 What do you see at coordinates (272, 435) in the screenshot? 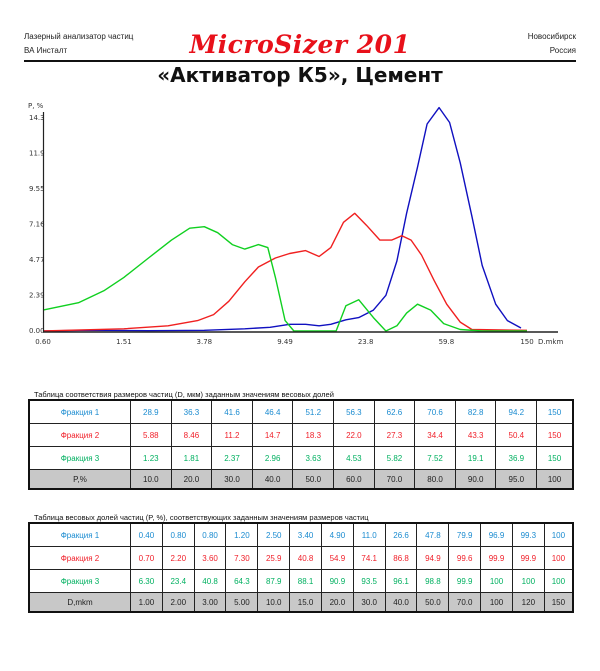
I see `table-cell: 14.7` at bounding box center [272, 435].